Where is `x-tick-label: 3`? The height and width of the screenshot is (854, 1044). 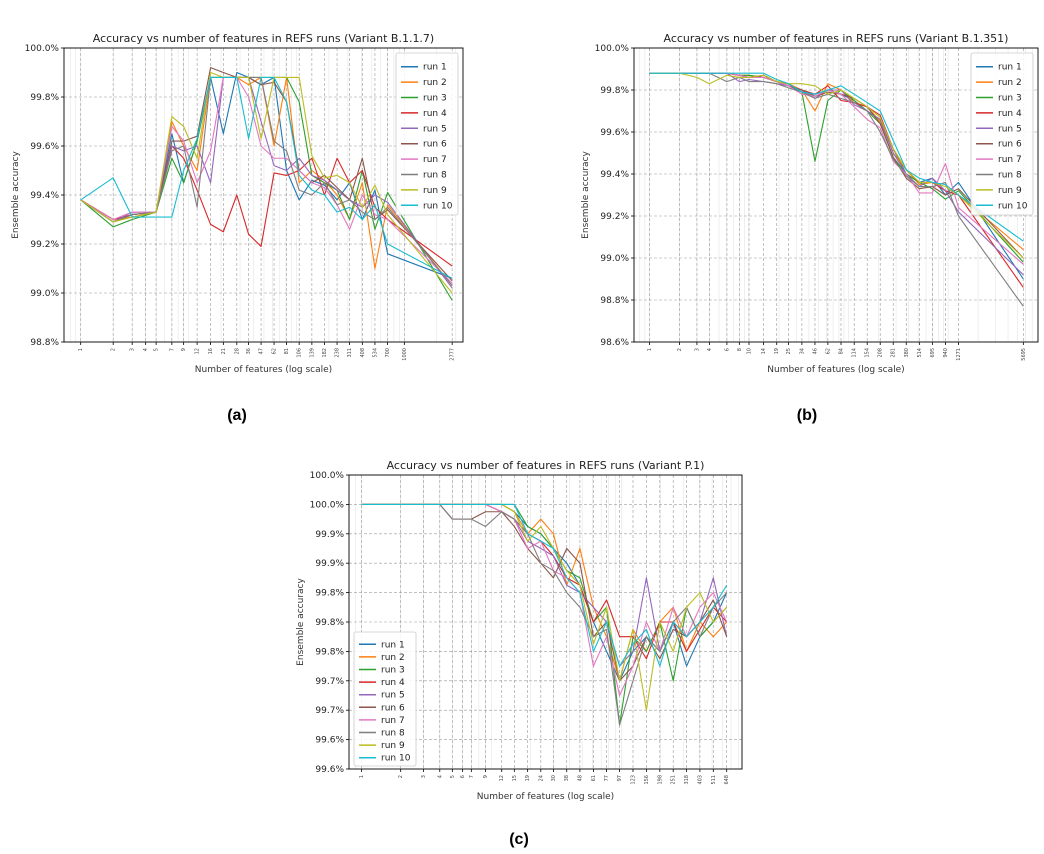 x-tick-label: 3 is located at coordinates (133, 349).